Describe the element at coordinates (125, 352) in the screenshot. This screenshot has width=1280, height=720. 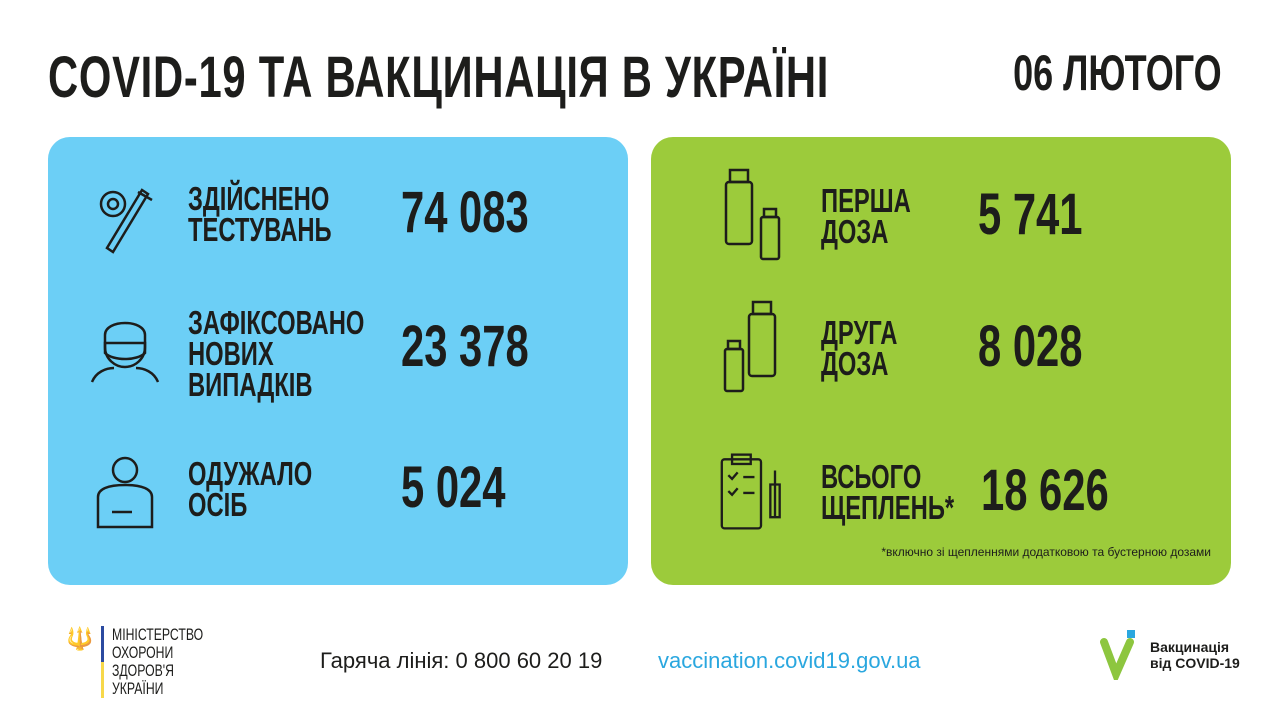
I see `masked-person-icon` at that location.